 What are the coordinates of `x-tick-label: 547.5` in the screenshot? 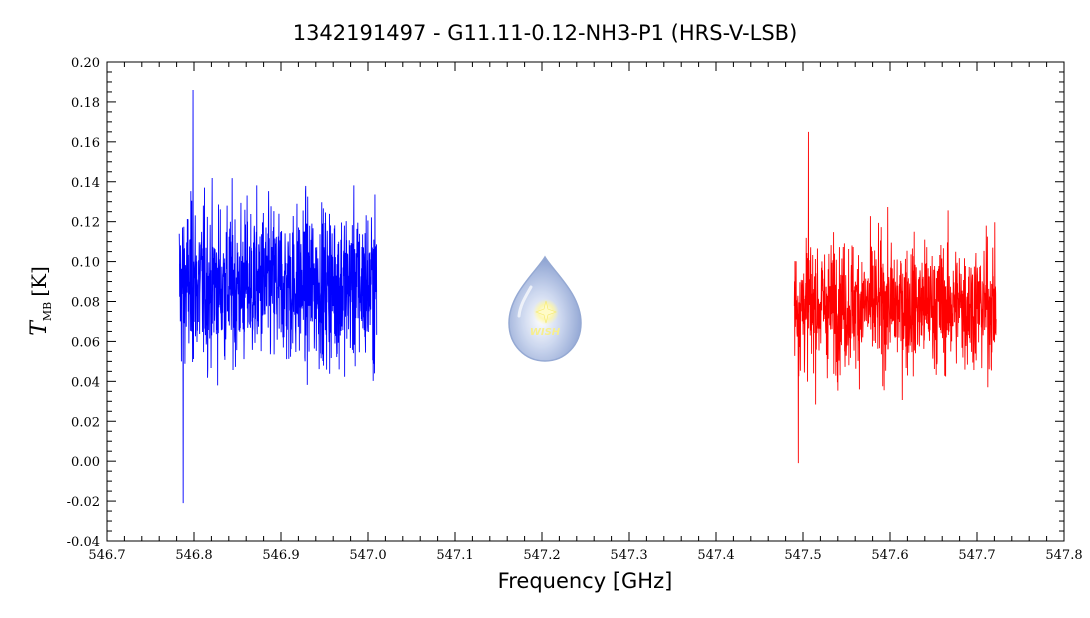 It's located at (802, 555).